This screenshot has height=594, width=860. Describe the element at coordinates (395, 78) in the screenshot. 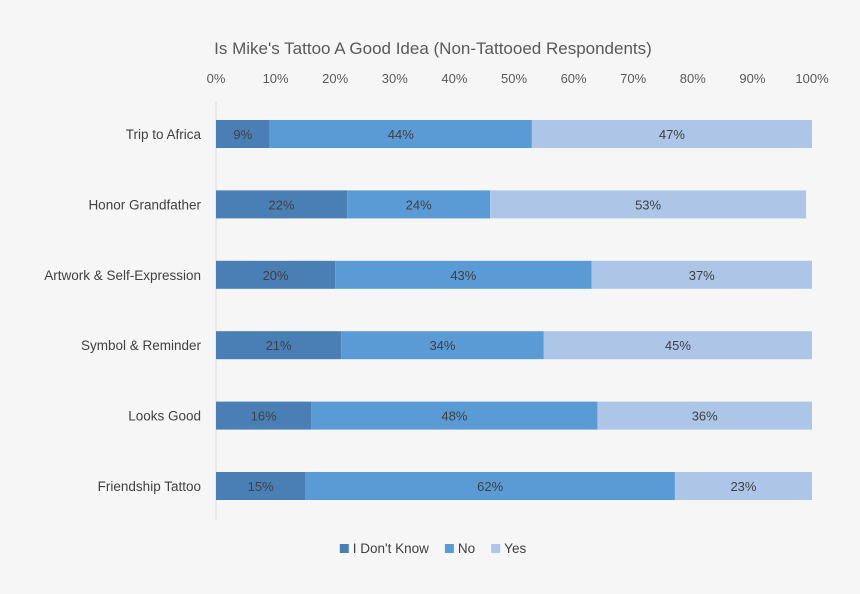

I see `x-tick-label: 30%` at that location.